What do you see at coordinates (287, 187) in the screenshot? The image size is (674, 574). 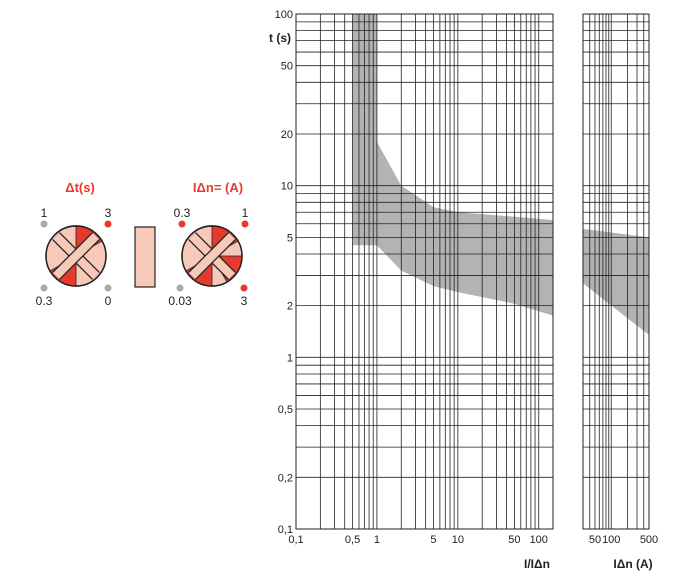 I see `y-tick-label: 10` at bounding box center [287, 187].